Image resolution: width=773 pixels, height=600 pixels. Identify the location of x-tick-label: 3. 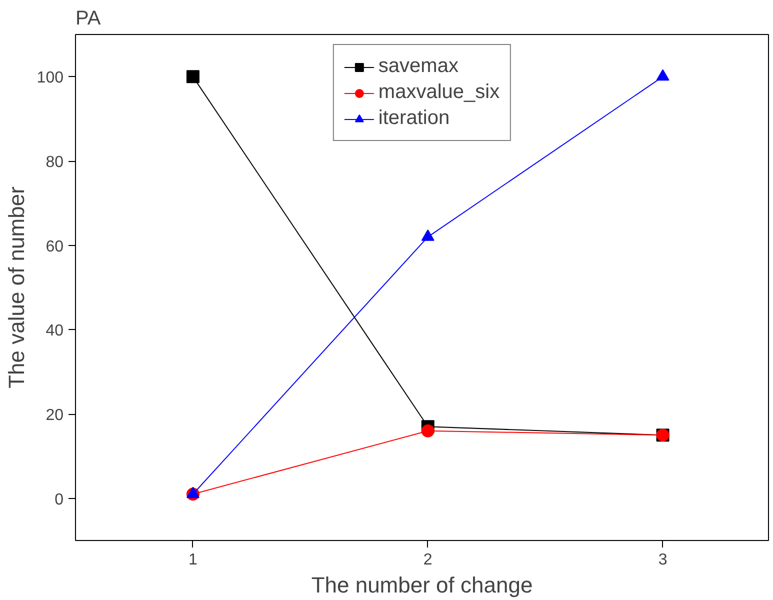
(663, 560).